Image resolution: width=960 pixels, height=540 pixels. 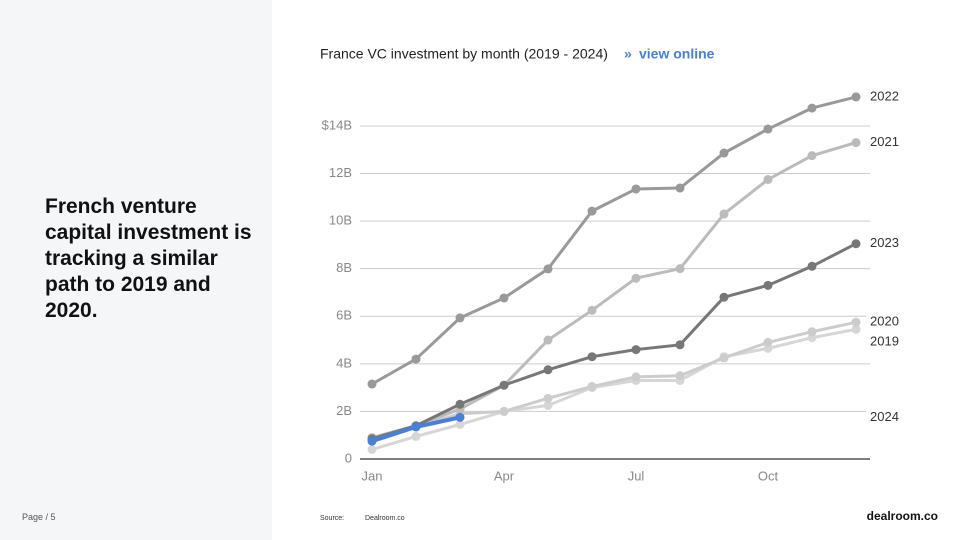 What do you see at coordinates (337, 124) in the screenshot?
I see `y-tick-label: $14B` at bounding box center [337, 124].